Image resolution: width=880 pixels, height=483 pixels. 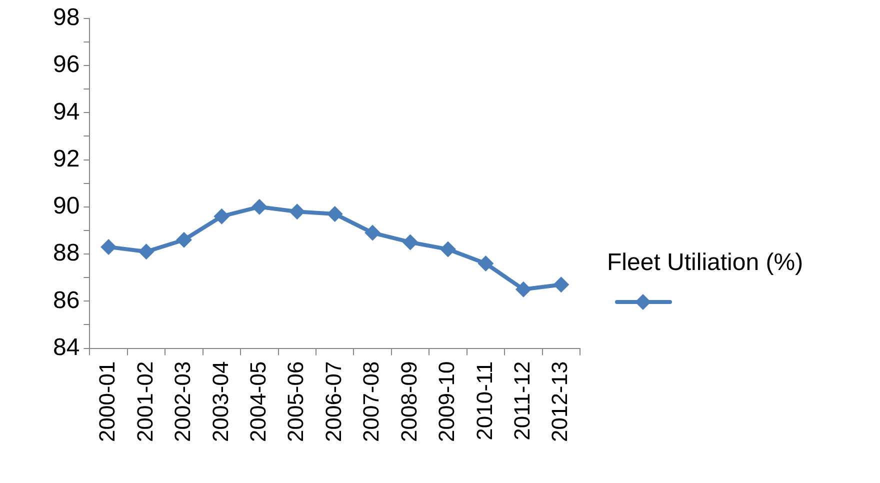 What do you see at coordinates (409, 401) in the screenshot?
I see `x-tick-label: 2008-09` at bounding box center [409, 401].